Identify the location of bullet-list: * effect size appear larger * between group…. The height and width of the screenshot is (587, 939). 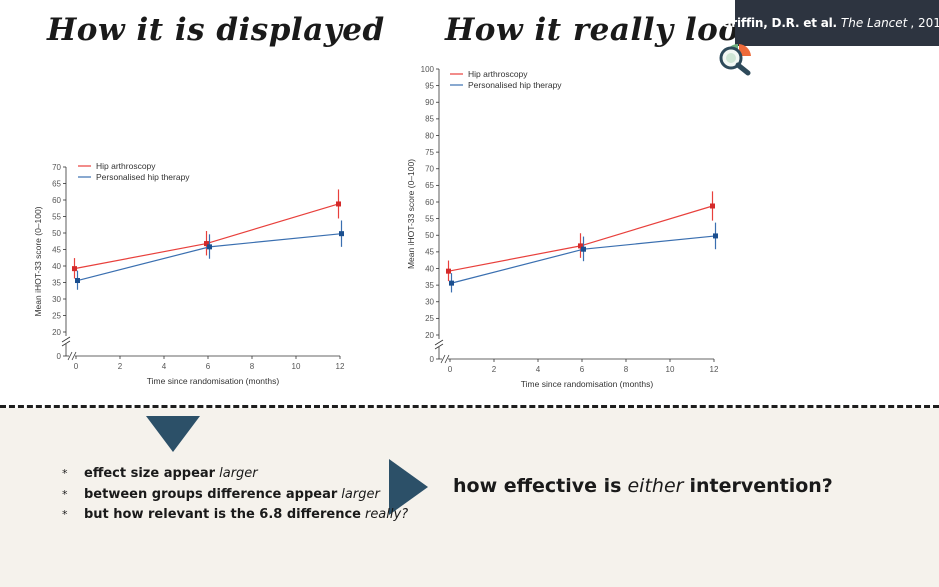
(235, 497).